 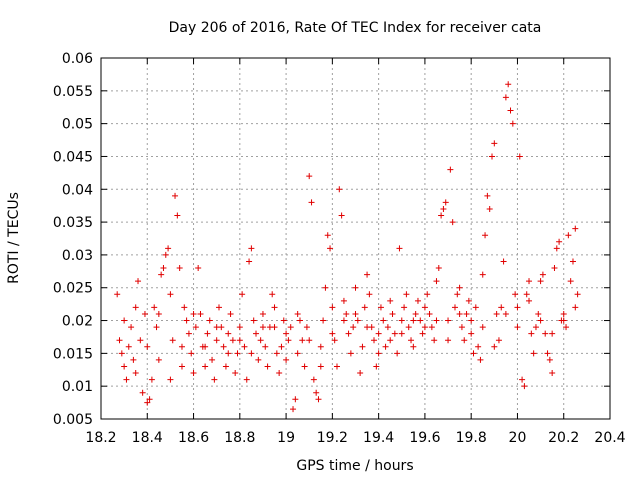 I want to click on y-tick-label: 0.02, so click(x=77, y=322).